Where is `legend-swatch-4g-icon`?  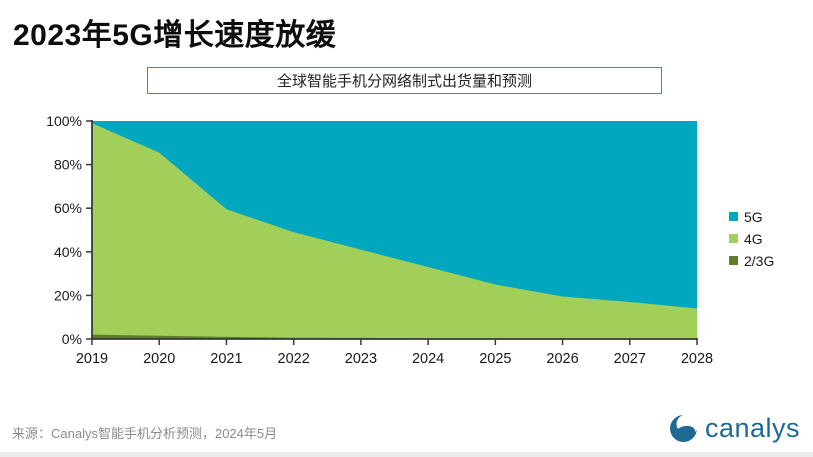 legend-swatch-4g-icon is located at coordinates (733, 238).